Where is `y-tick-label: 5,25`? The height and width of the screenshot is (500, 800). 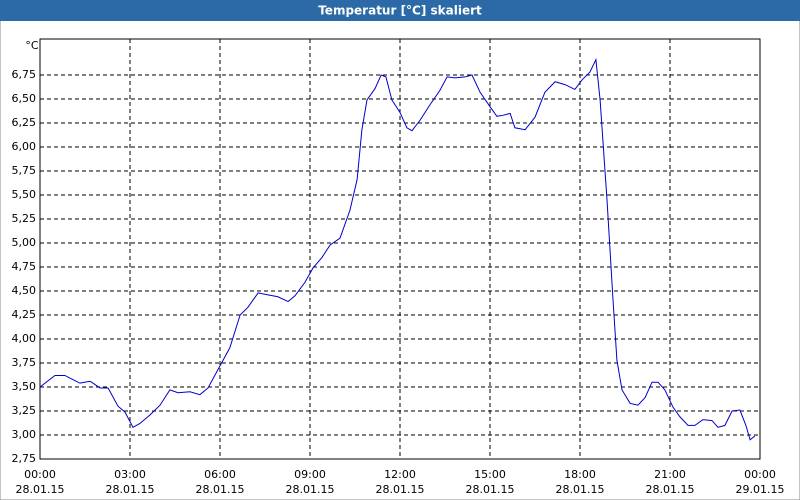
y-tick-label: 5,25 is located at coordinates (24, 218).